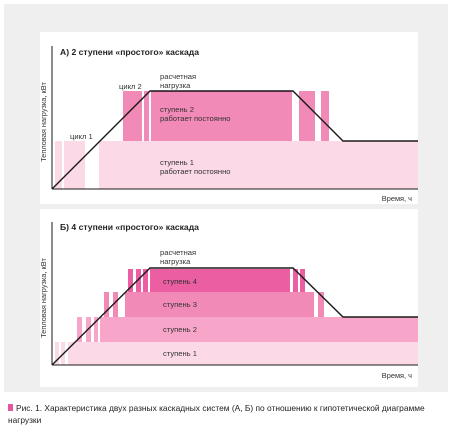 This screenshot has height=438, width=454. Describe the element at coordinates (43, 298) in the screenshot. I see `panel-b-y-axis-label: Тепловая нагрузка, кВт` at that location.